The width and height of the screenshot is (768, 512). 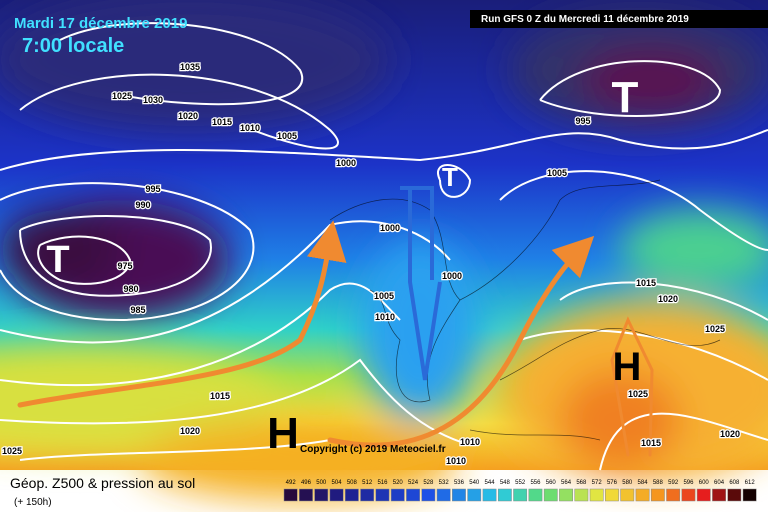 I want to click on trough-arrow, so click(x=421, y=283).